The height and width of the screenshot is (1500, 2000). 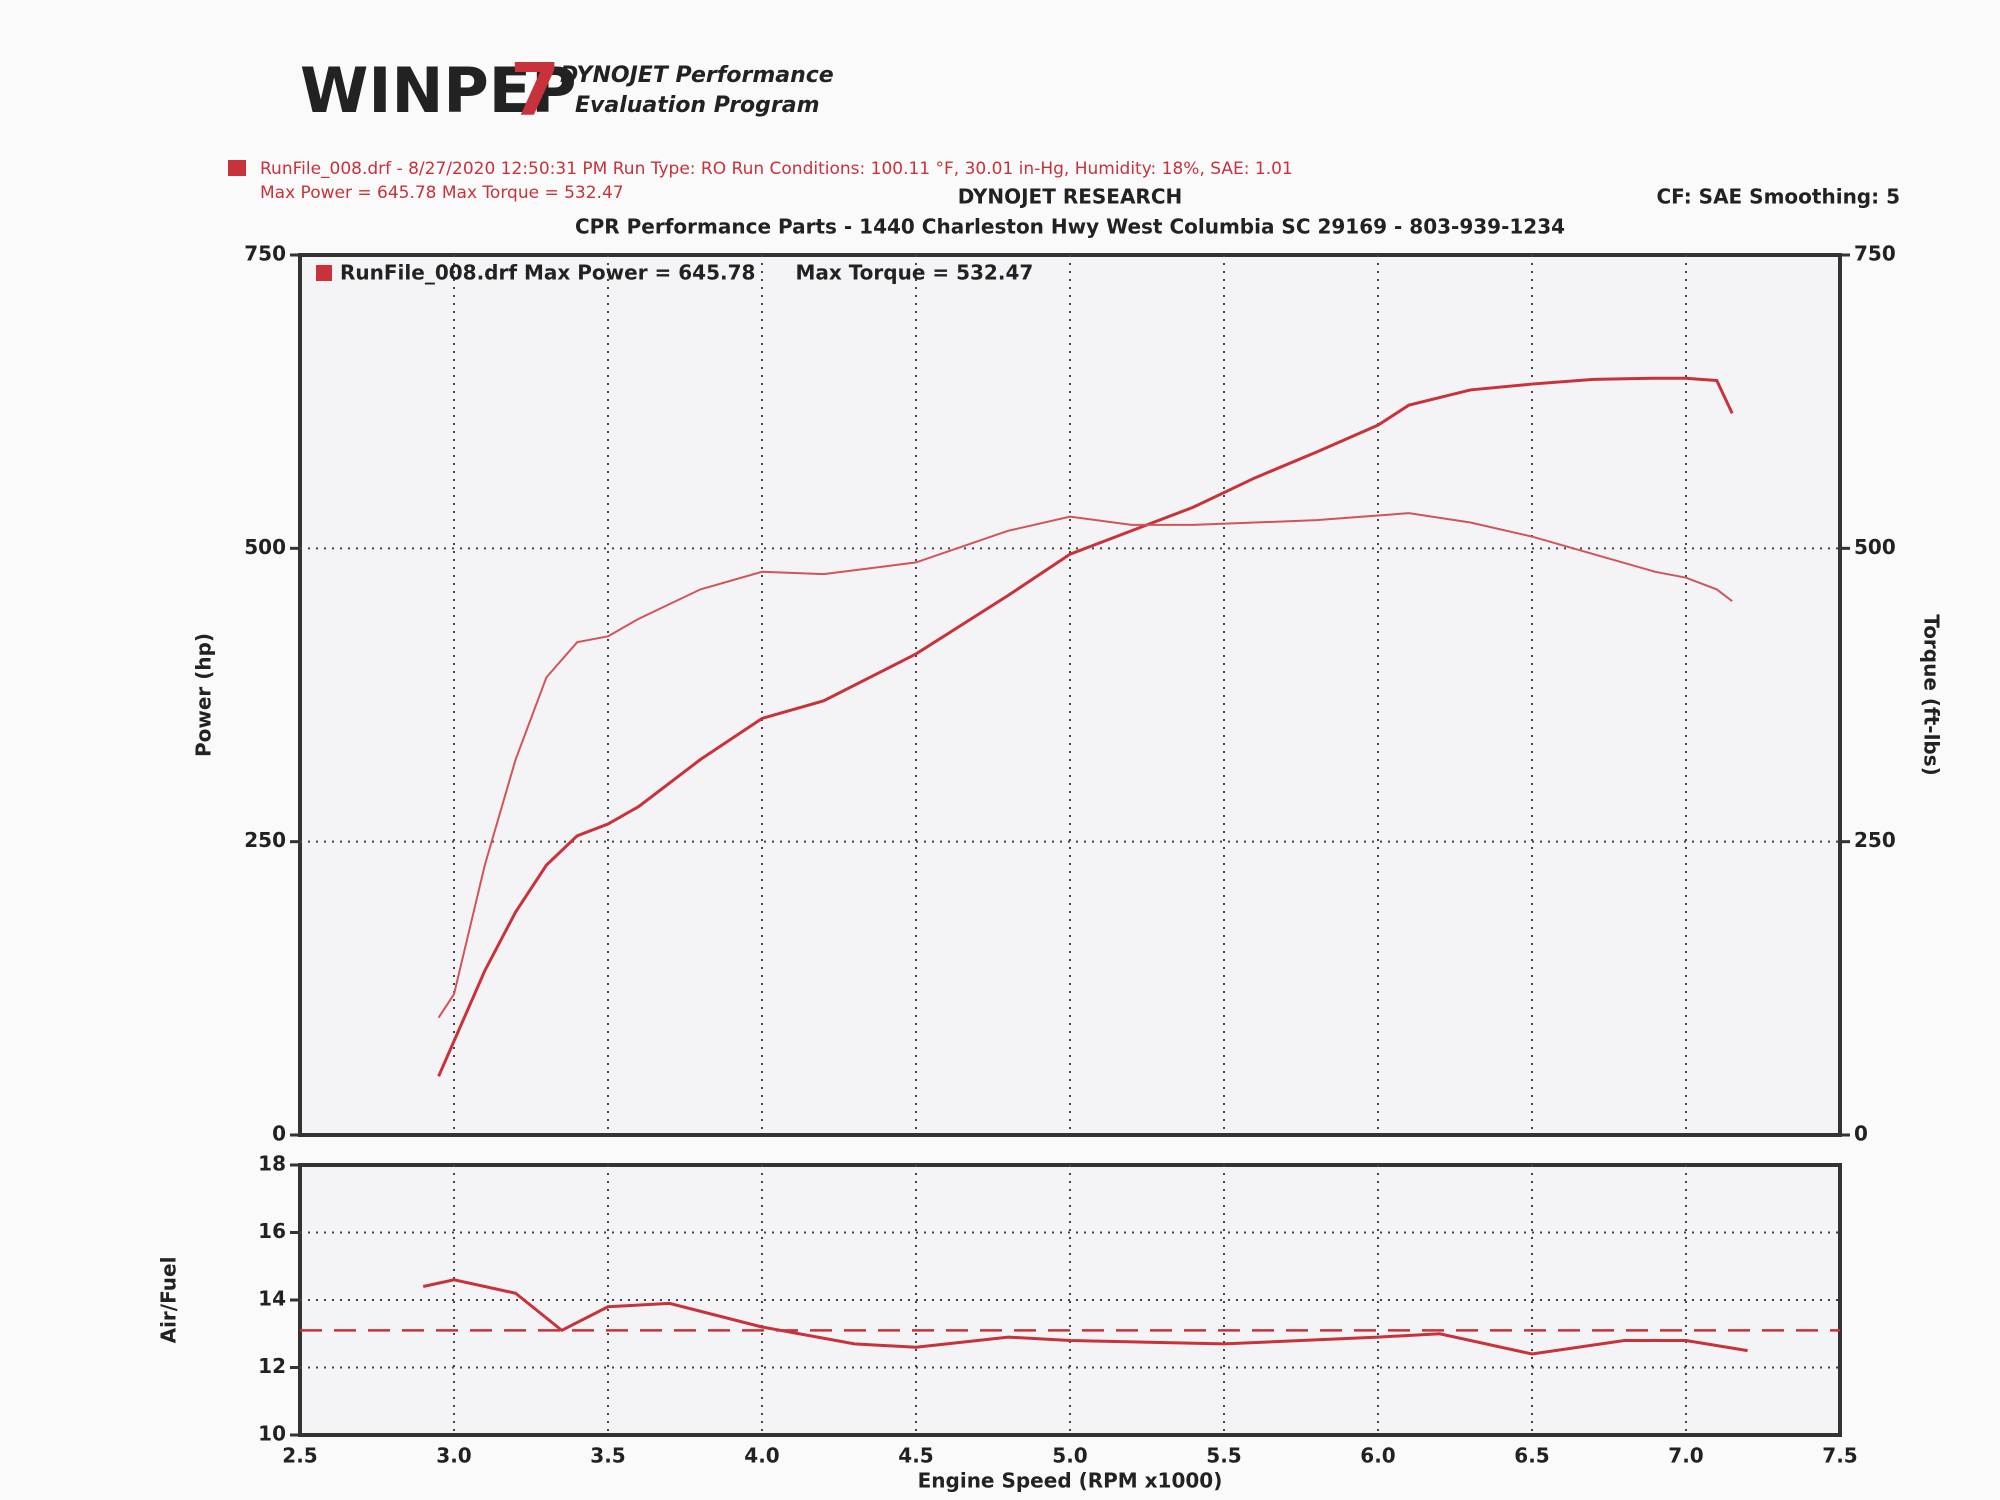 What do you see at coordinates (169, 1300) in the screenshot?
I see `y-axis-label: Air/Fuel` at bounding box center [169, 1300].